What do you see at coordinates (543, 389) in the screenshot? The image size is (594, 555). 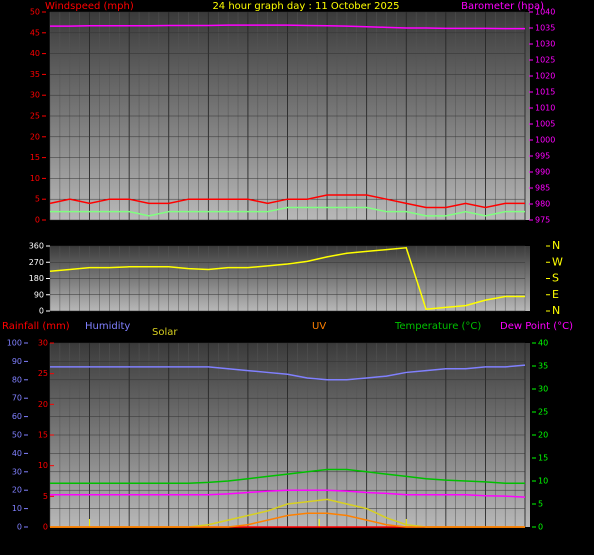 I see `y2-tick-label: 30` at bounding box center [543, 389].